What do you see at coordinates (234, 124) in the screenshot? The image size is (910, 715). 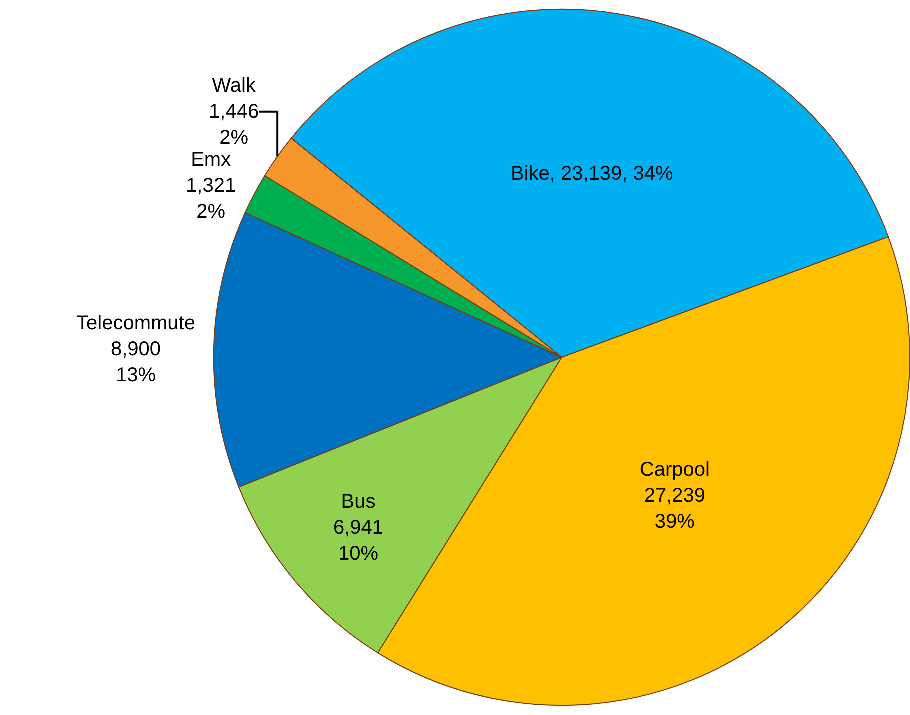 I see `data-label: 1,446 2%` at bounding box center [234, 124].